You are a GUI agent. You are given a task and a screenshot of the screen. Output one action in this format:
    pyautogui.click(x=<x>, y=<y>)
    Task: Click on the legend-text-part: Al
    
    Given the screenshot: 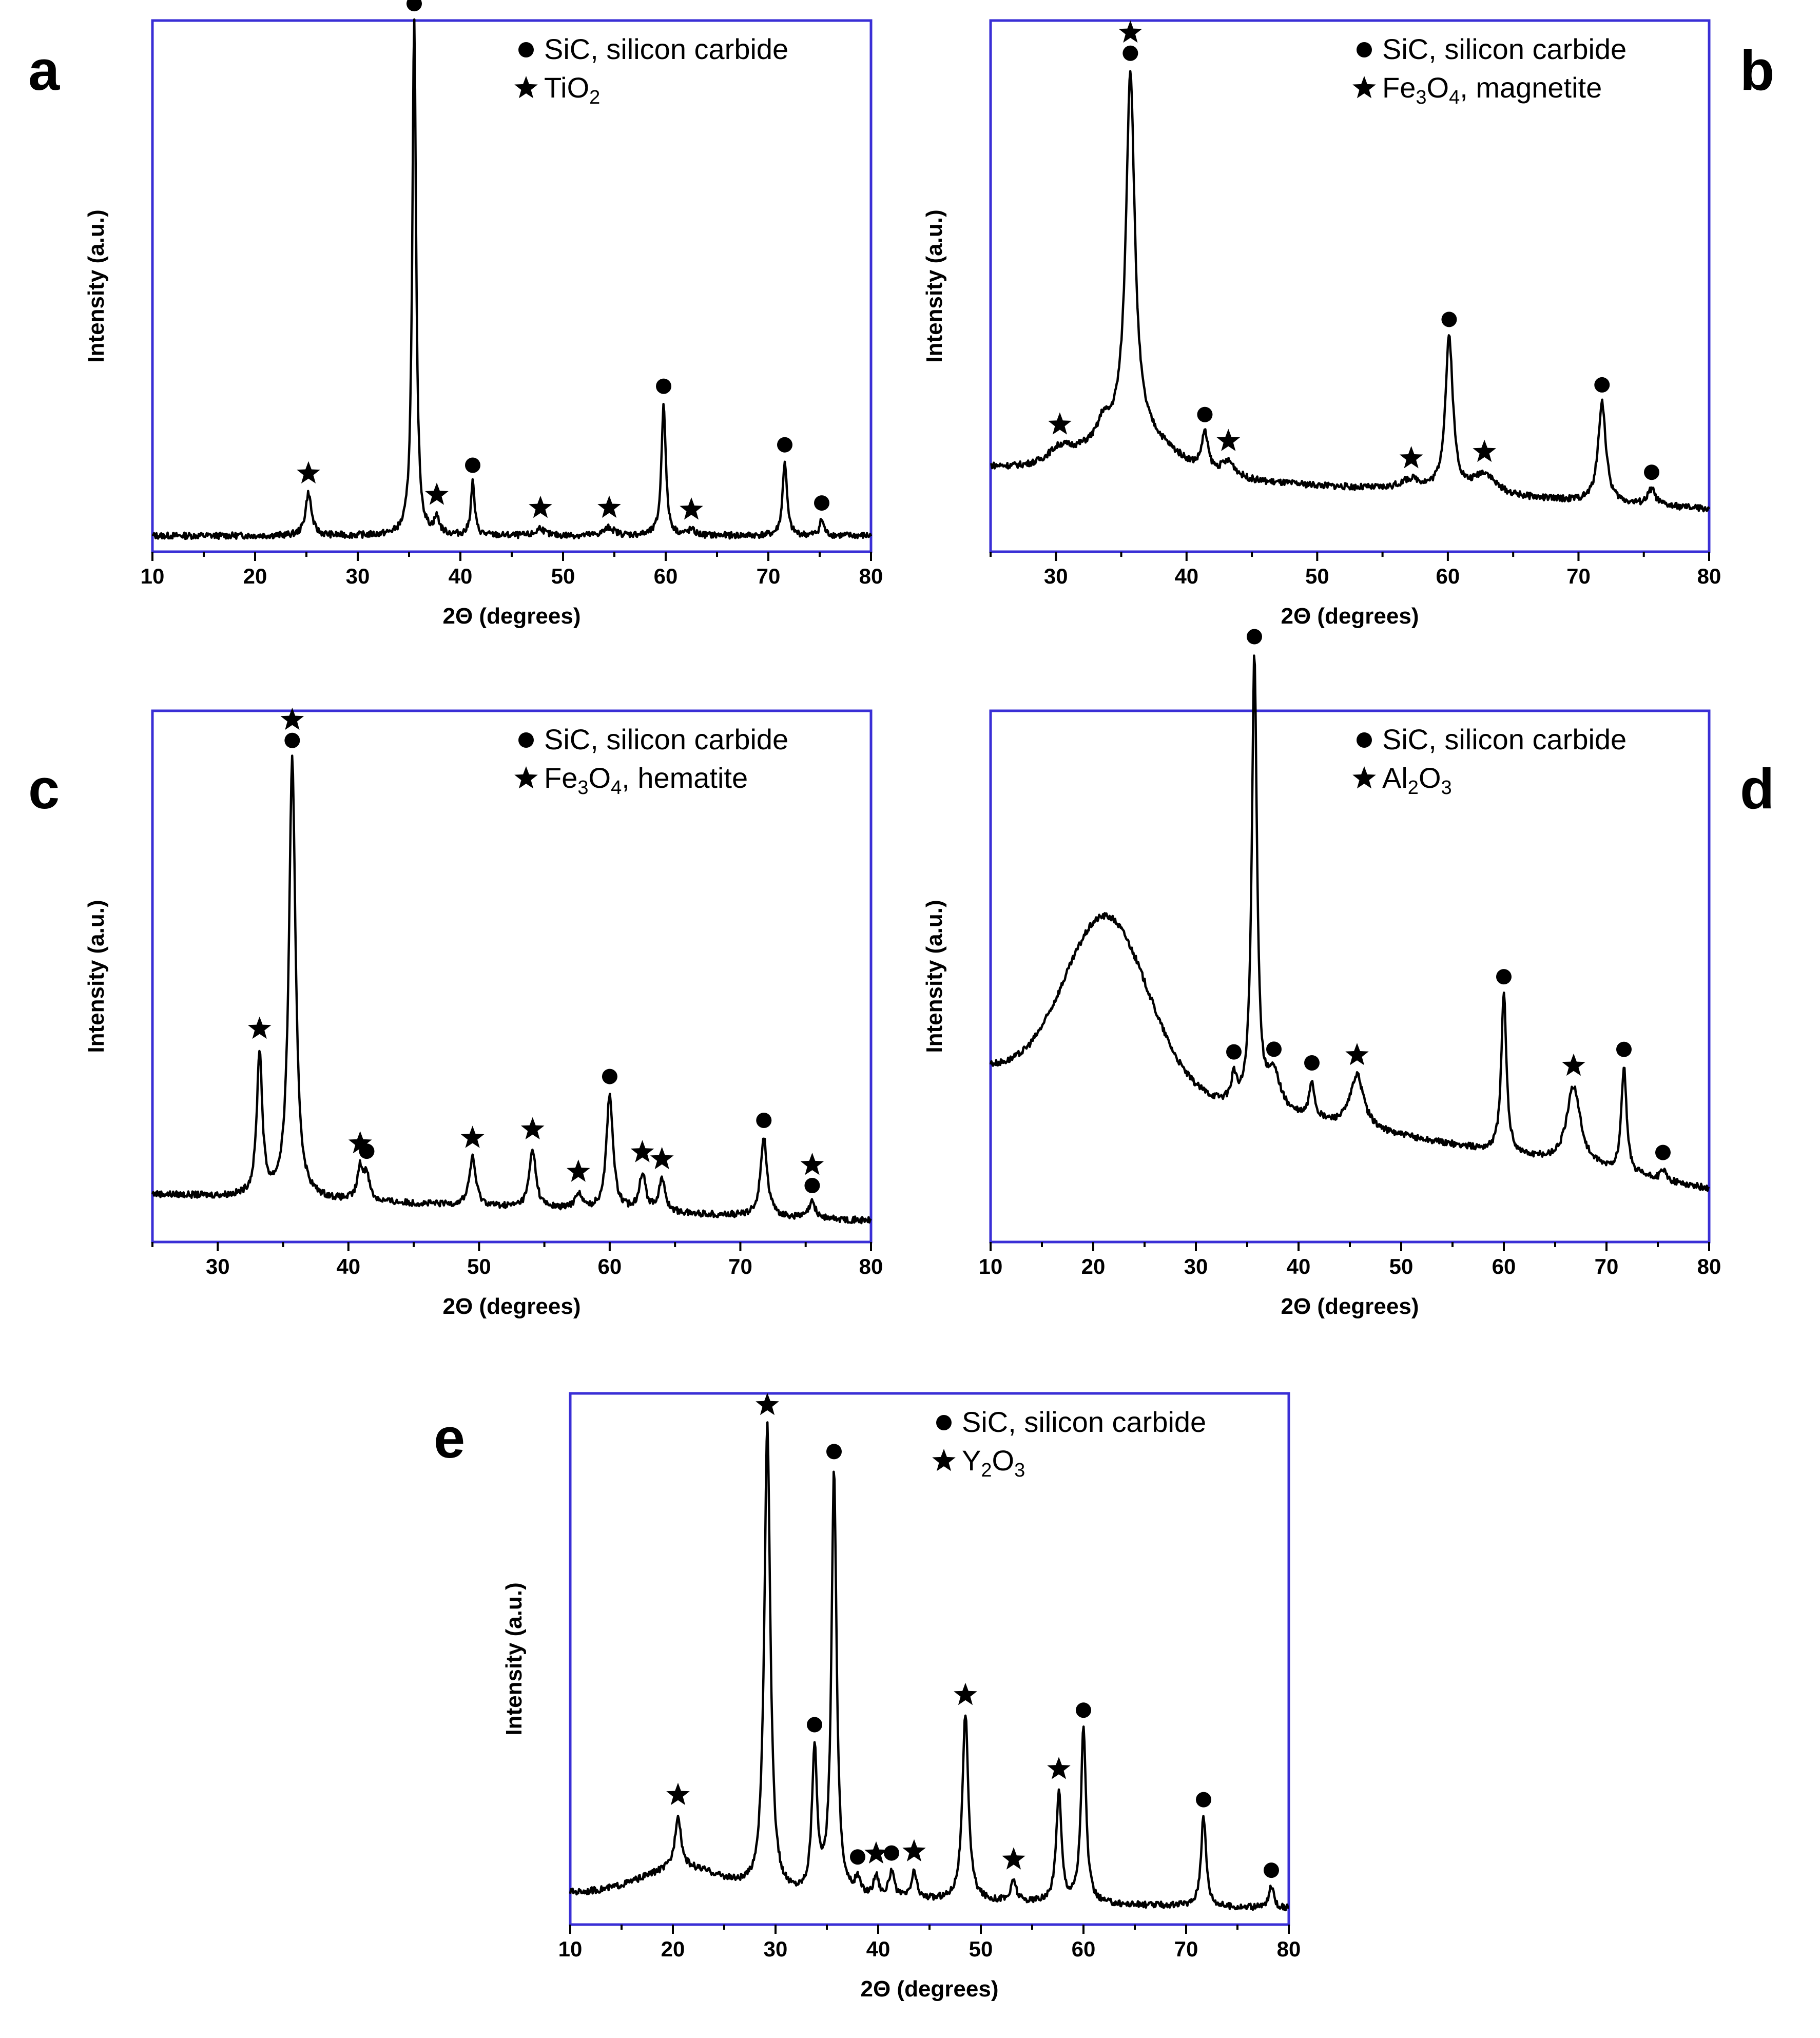 What is the action you would take?
    pyautogui.click(x=1395, y=778)
    